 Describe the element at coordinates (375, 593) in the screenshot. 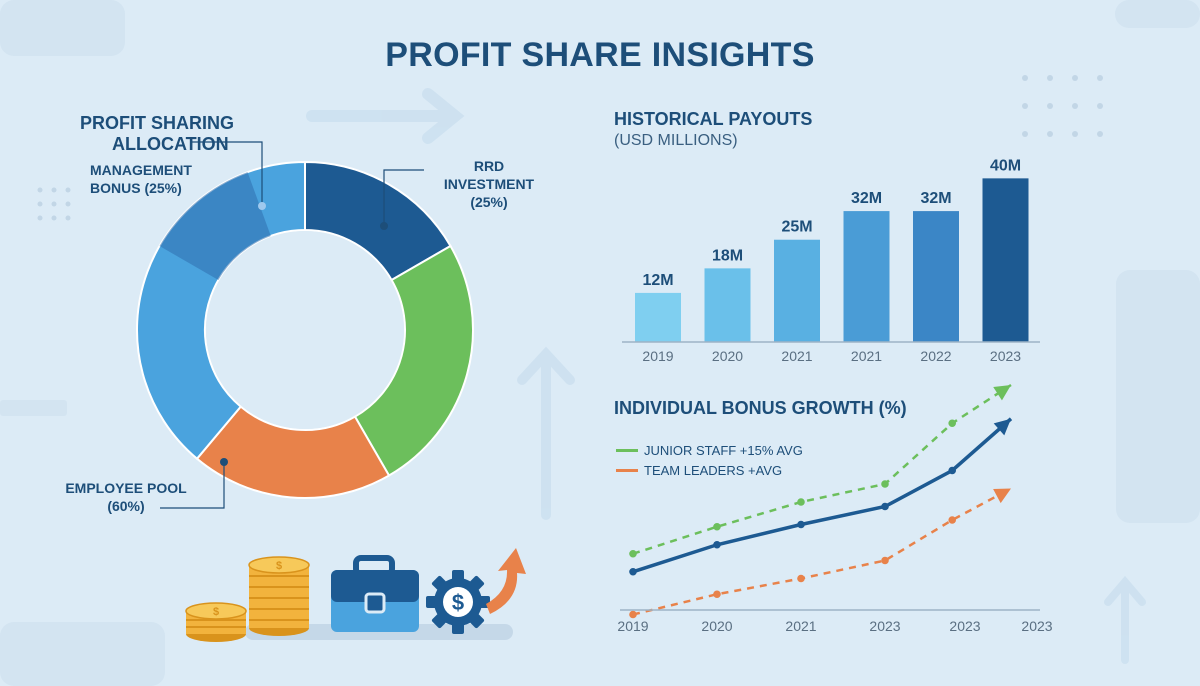

I see `briefcase-icon` at that location.